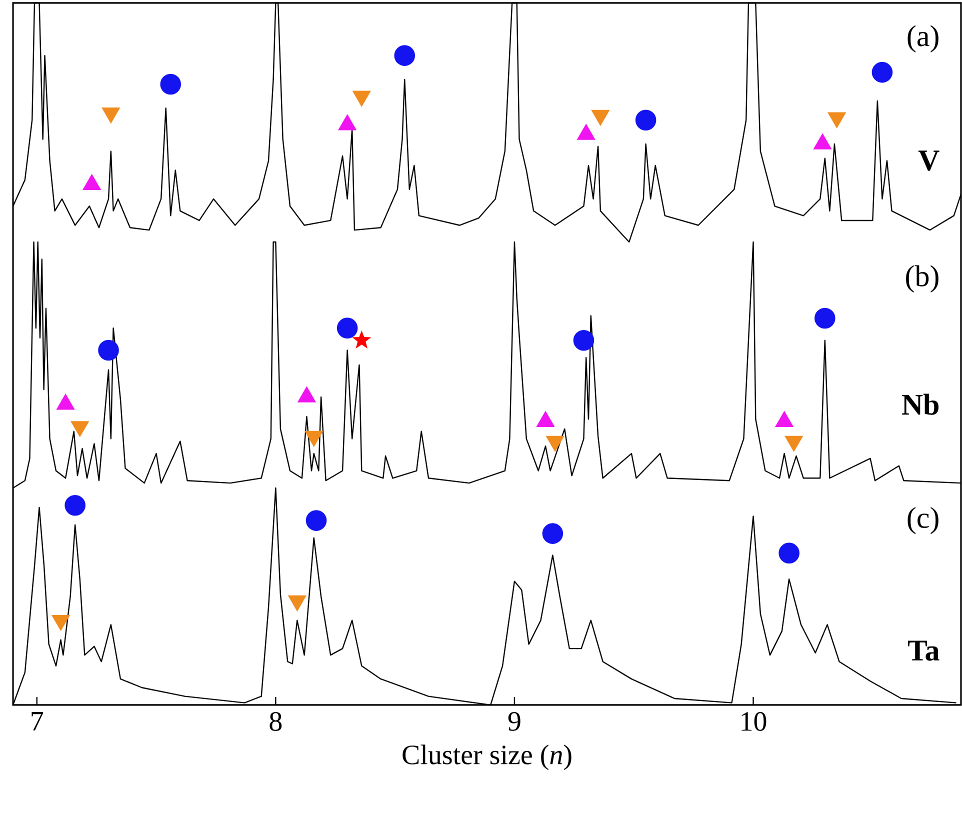 The width and height of the screenshot is (962, 828). Describe the element at coordinates (923, 520) in the screenshot. I see `annotation: (c)` at that location.